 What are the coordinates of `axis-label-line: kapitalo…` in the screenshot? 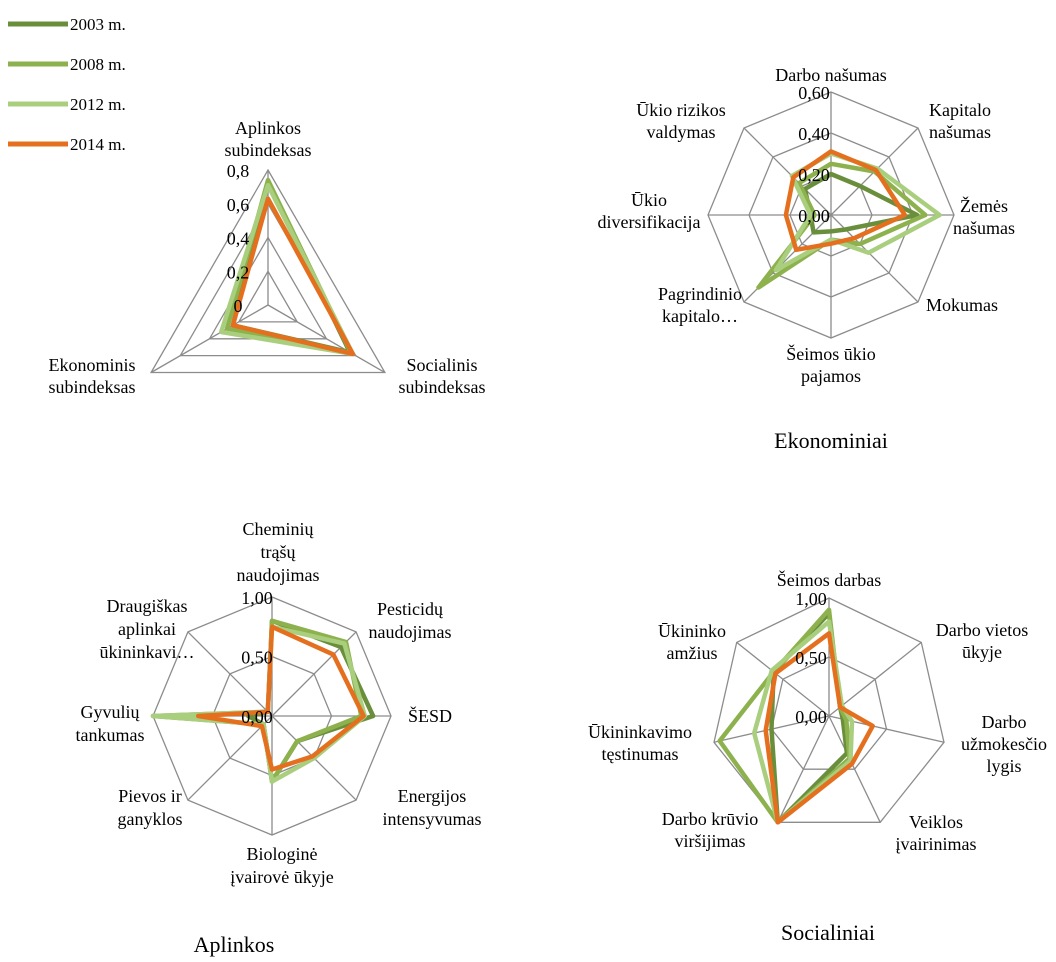 It's located at (700, 316).